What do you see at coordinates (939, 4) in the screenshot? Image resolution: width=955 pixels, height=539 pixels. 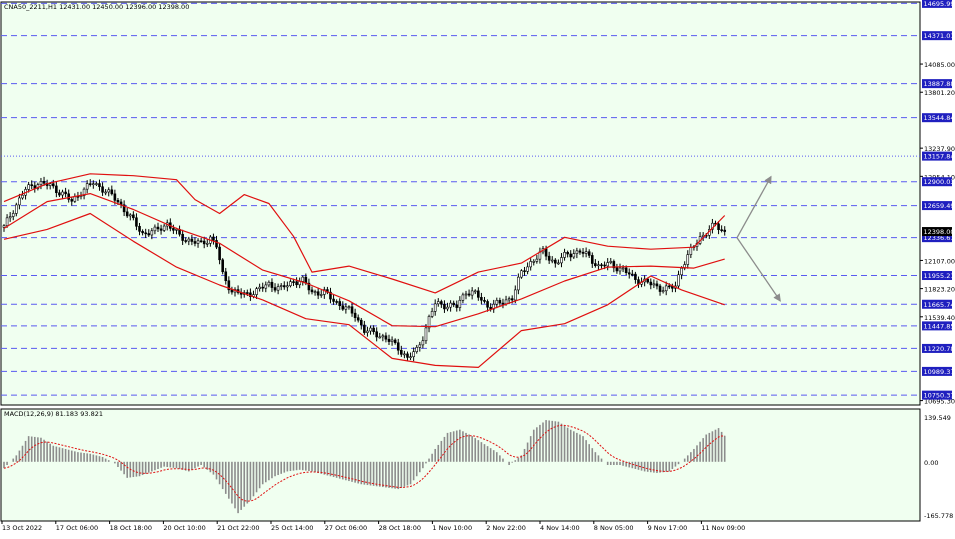 I see `level-label: 14695.99` at bounding box center [939, 4].